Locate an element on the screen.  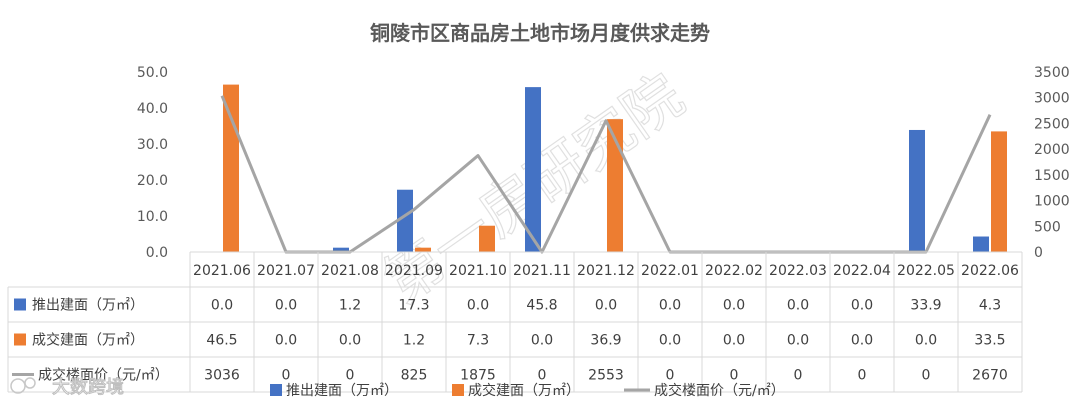
row-label: 成交建面（万㎡） is located at coordinates (88, 340).